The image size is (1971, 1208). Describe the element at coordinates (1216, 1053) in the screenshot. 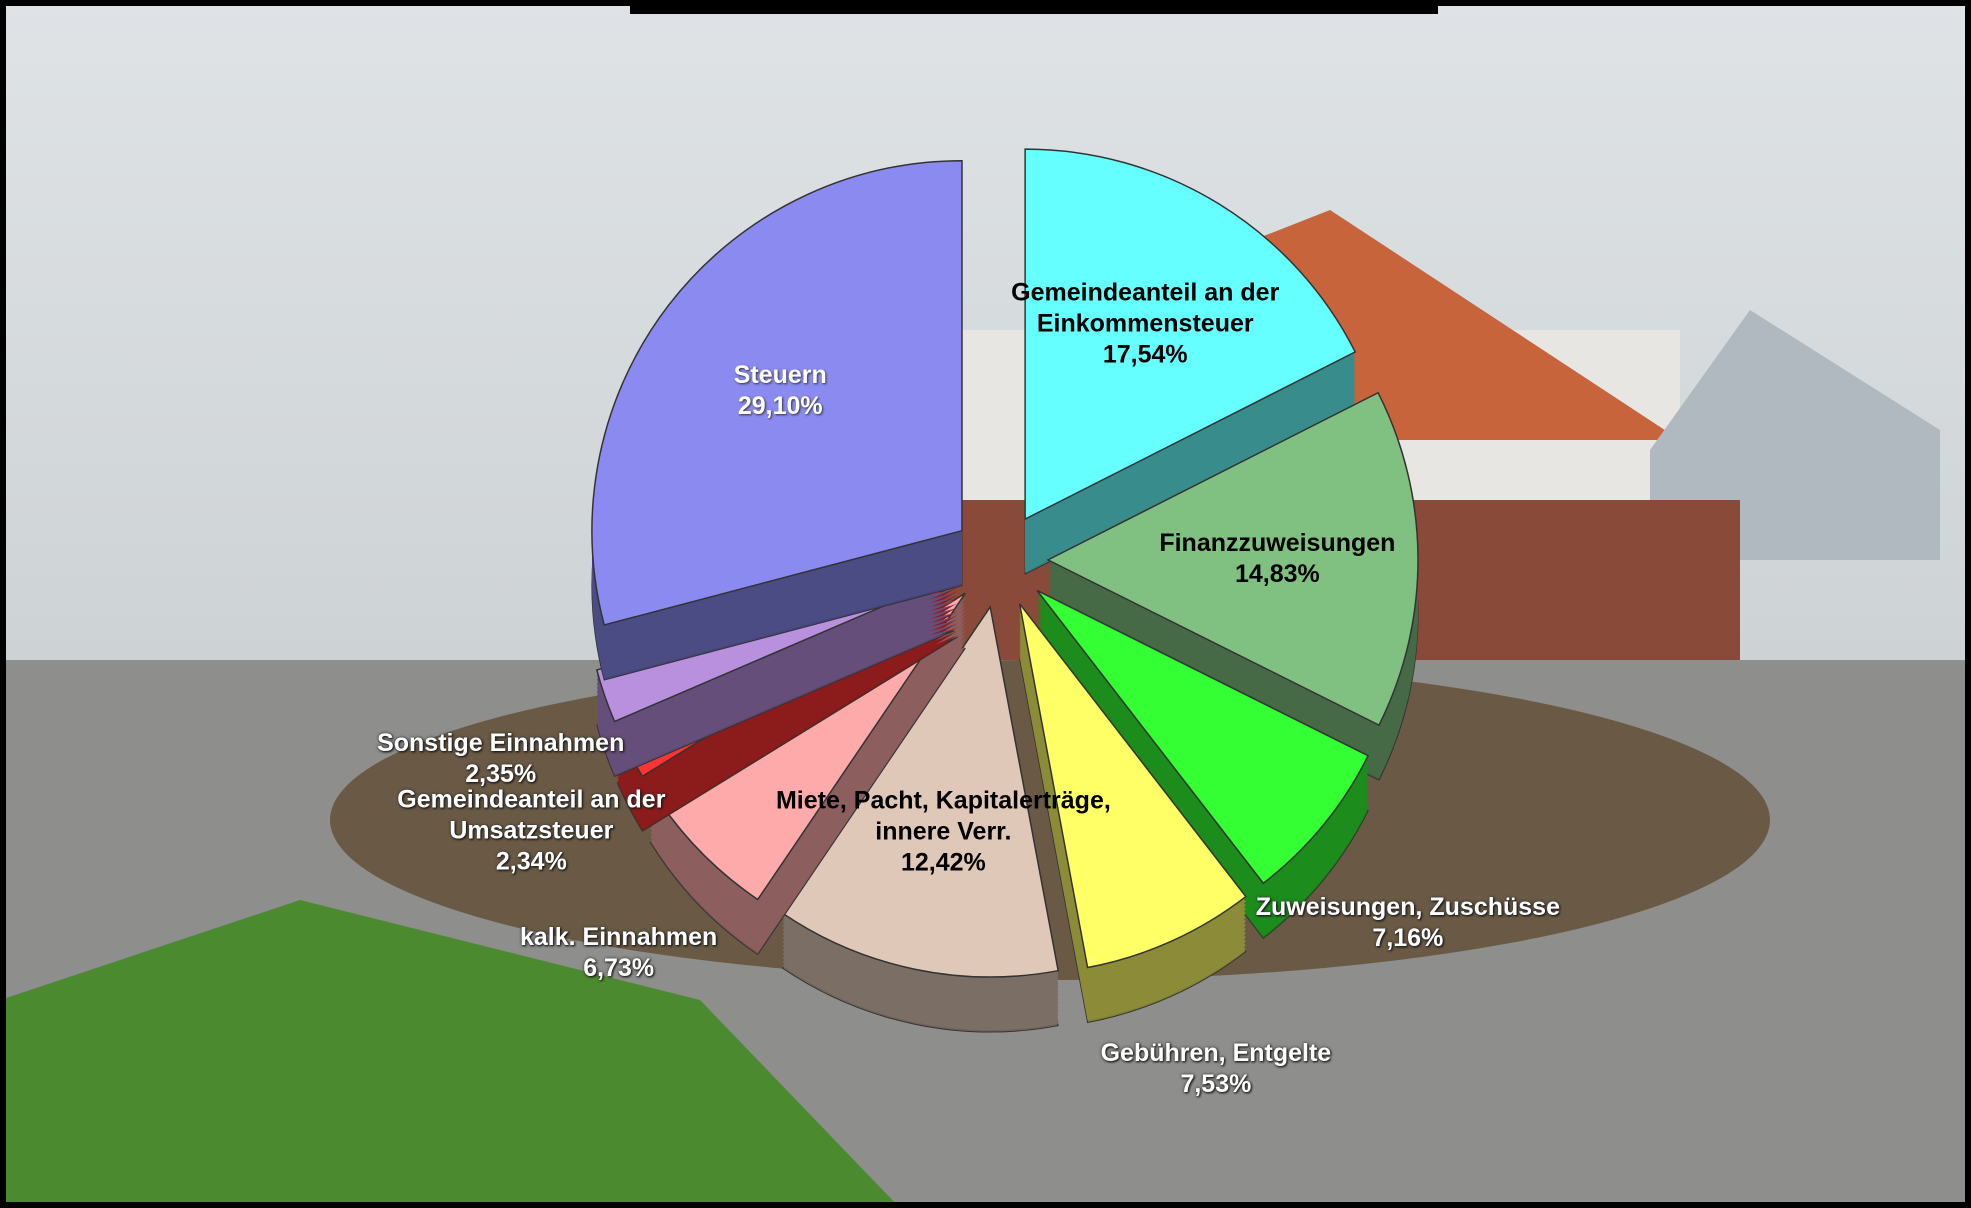

I see `category-label: Gebühren, Entgelte` at that location.